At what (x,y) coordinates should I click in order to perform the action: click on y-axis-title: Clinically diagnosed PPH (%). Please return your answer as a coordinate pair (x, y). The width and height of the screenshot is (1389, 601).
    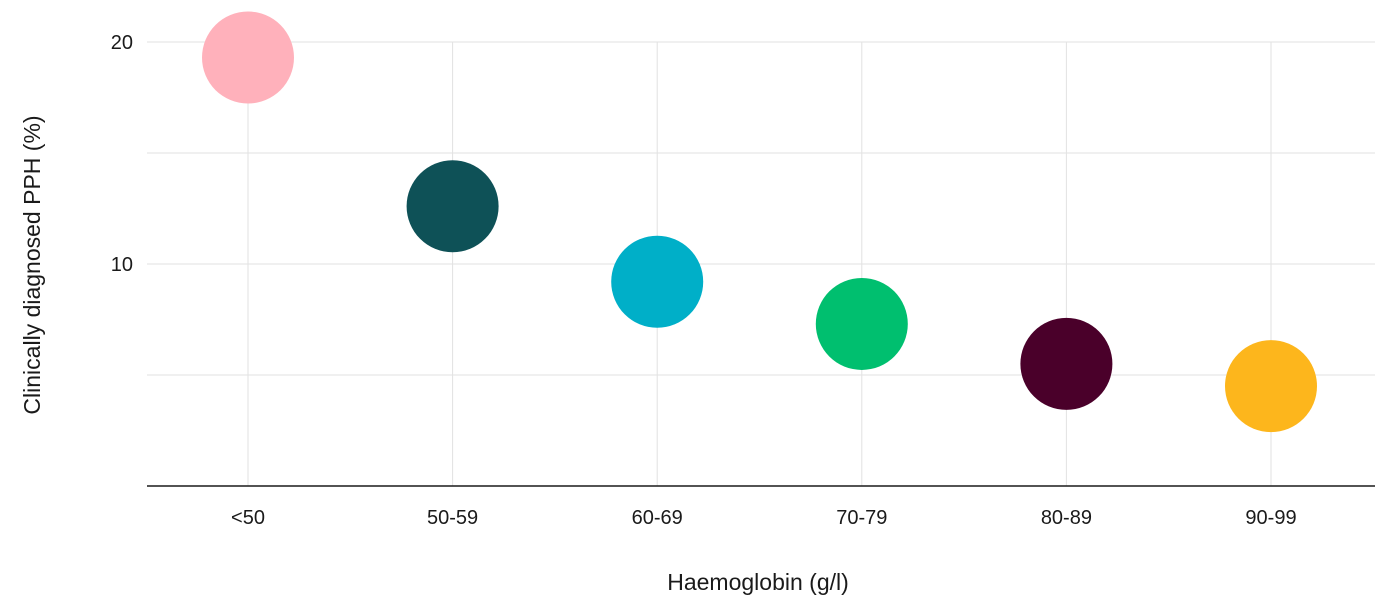
    Looking at the image, I should click on (32, 264).